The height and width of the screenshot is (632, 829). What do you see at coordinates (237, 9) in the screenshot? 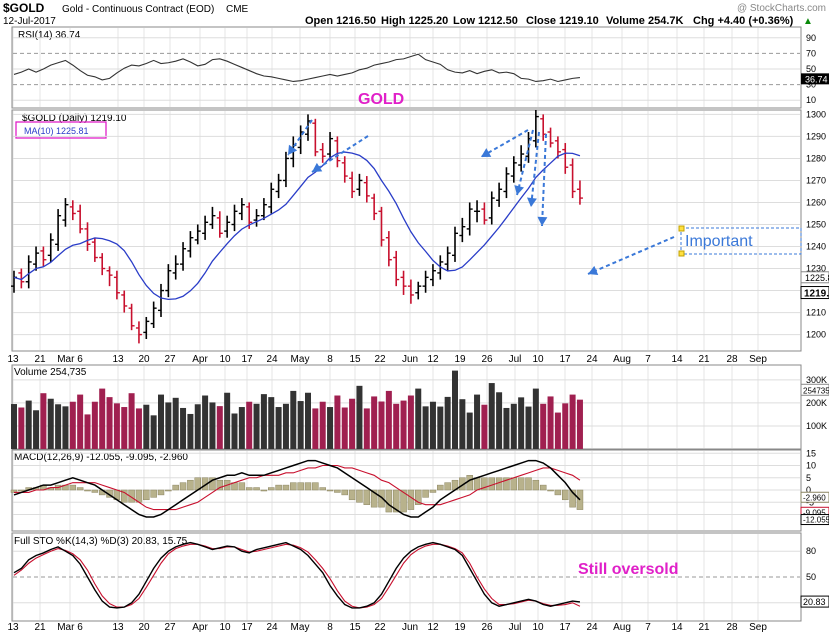
I see `chart-exchange: CME` at bounding box center [237, 9].